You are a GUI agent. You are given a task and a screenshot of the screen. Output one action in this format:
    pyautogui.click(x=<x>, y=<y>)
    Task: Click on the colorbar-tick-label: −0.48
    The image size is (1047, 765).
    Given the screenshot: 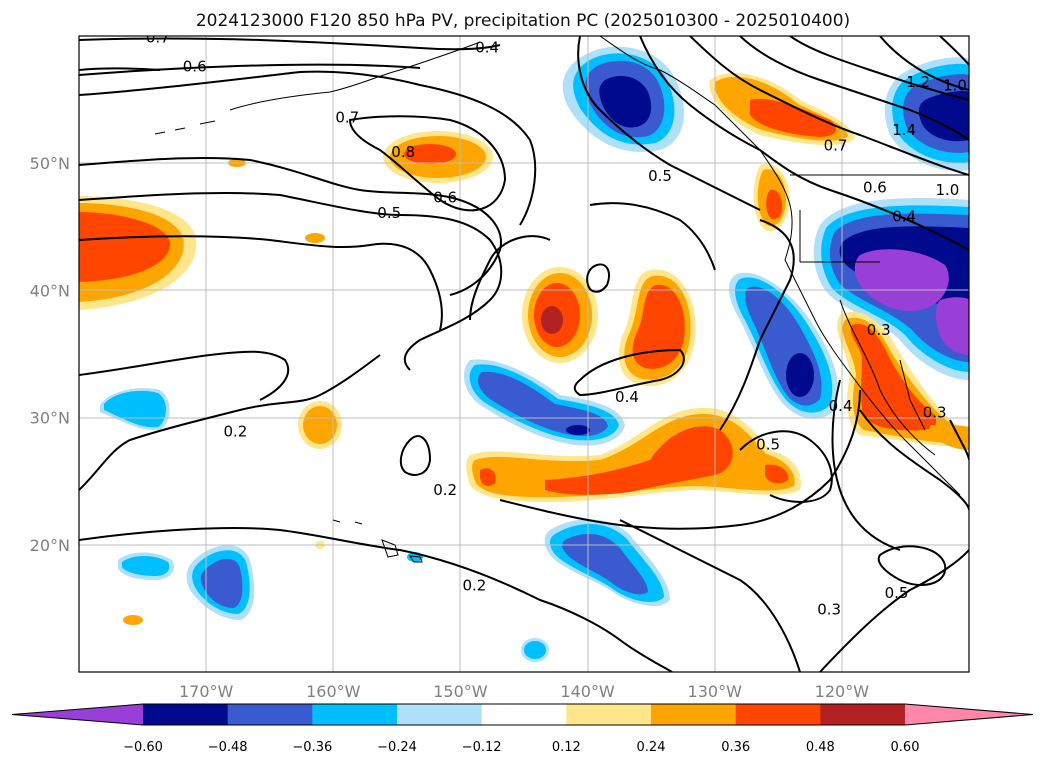 What is the action you would take?
    pyautogui.click(x=228, y=747)
    